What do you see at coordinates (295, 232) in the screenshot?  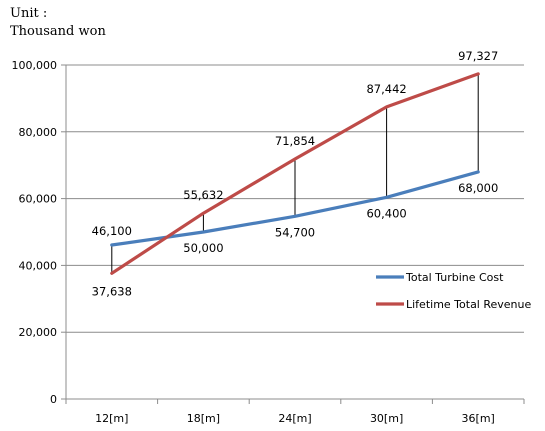 I see `data-label-turbine-cost: 54,700` at bounding box center [295, 232].